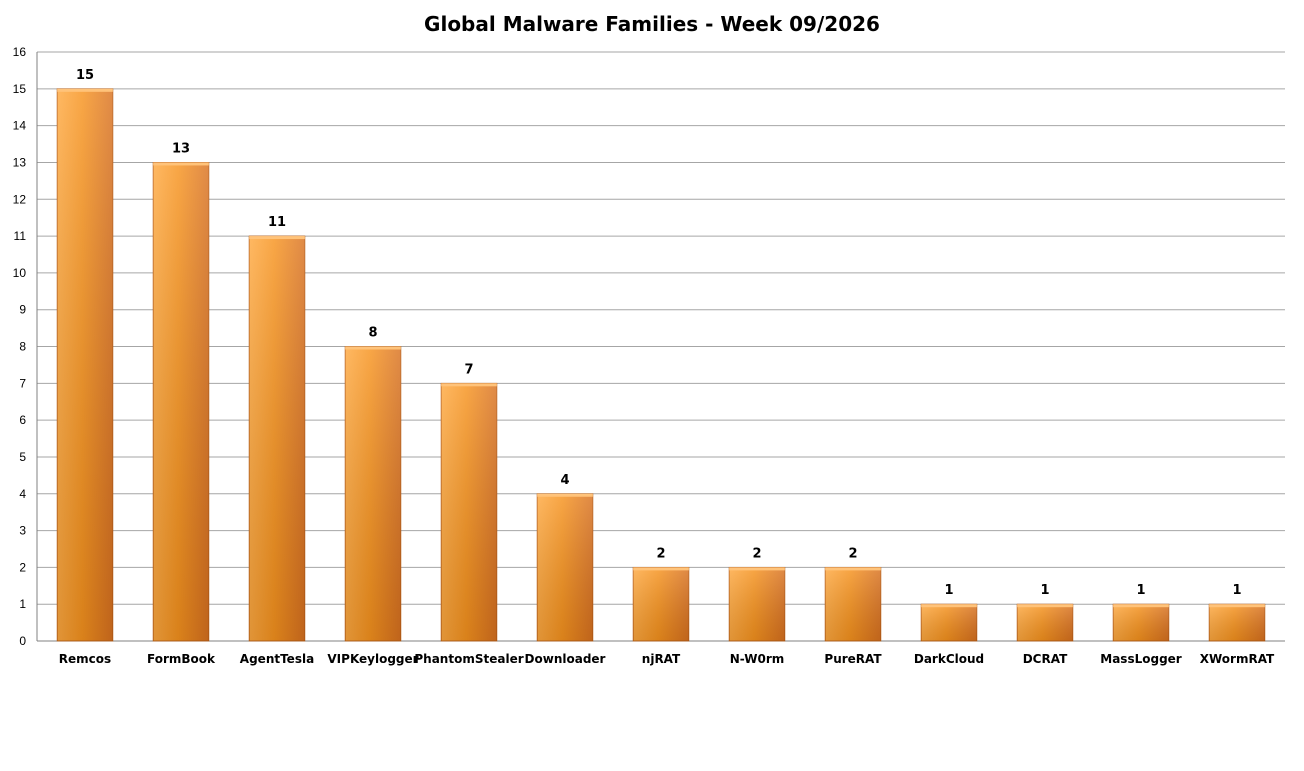  Describe the element at coordinates (277, 659) in the screenshot. I see `x-category-label: AgentTesla` at that location.